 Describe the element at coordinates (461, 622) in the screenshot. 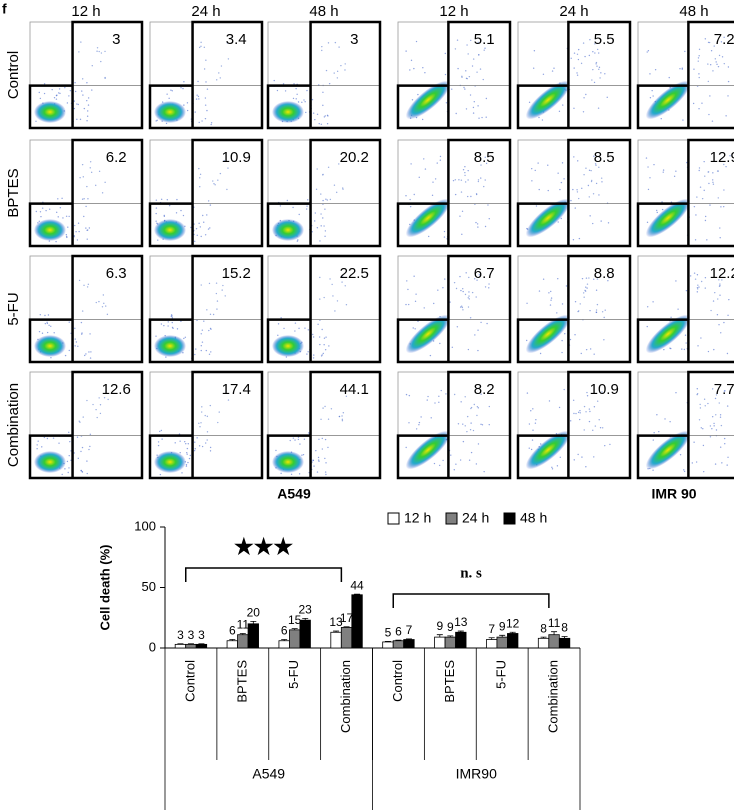

I see `value-label: 13` at that location.